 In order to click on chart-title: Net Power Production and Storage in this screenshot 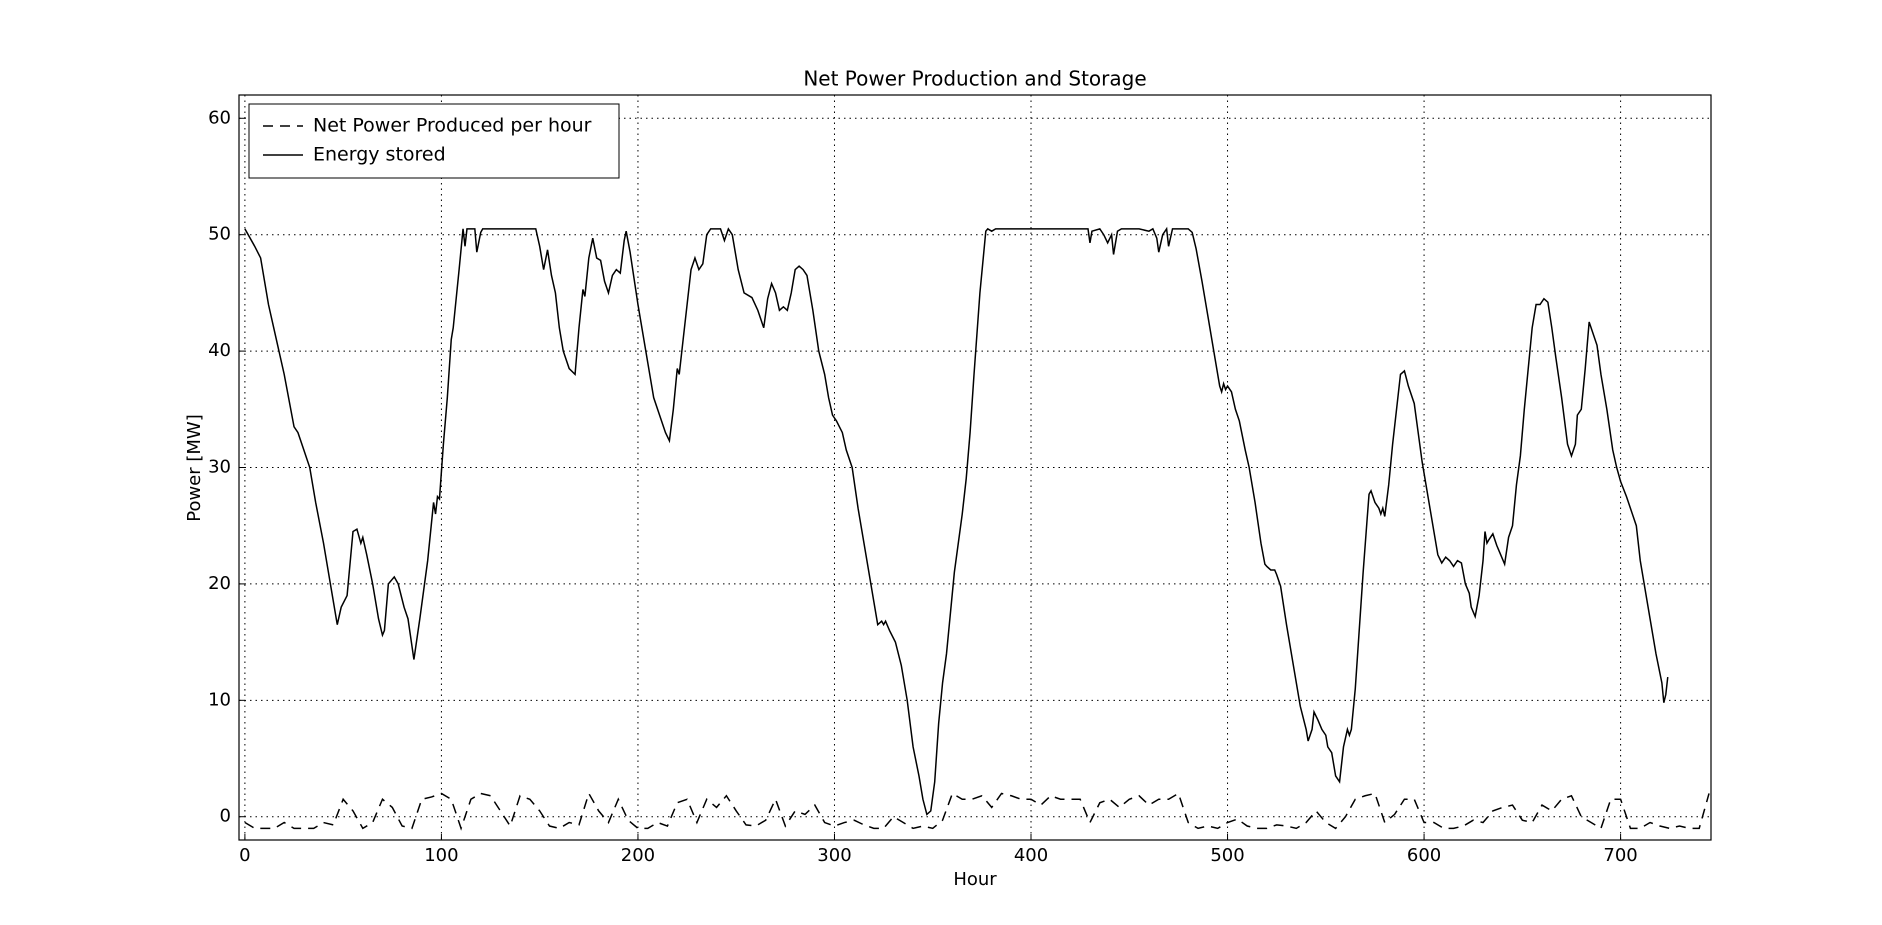, I will do `click(974, 79)`.